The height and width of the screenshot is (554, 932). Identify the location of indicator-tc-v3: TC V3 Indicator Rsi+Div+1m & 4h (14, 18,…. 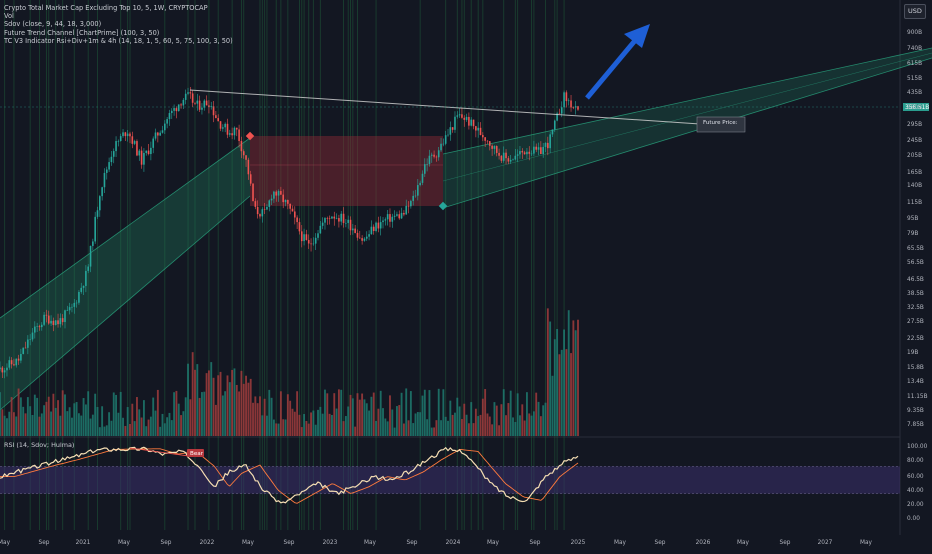
(118, 40).